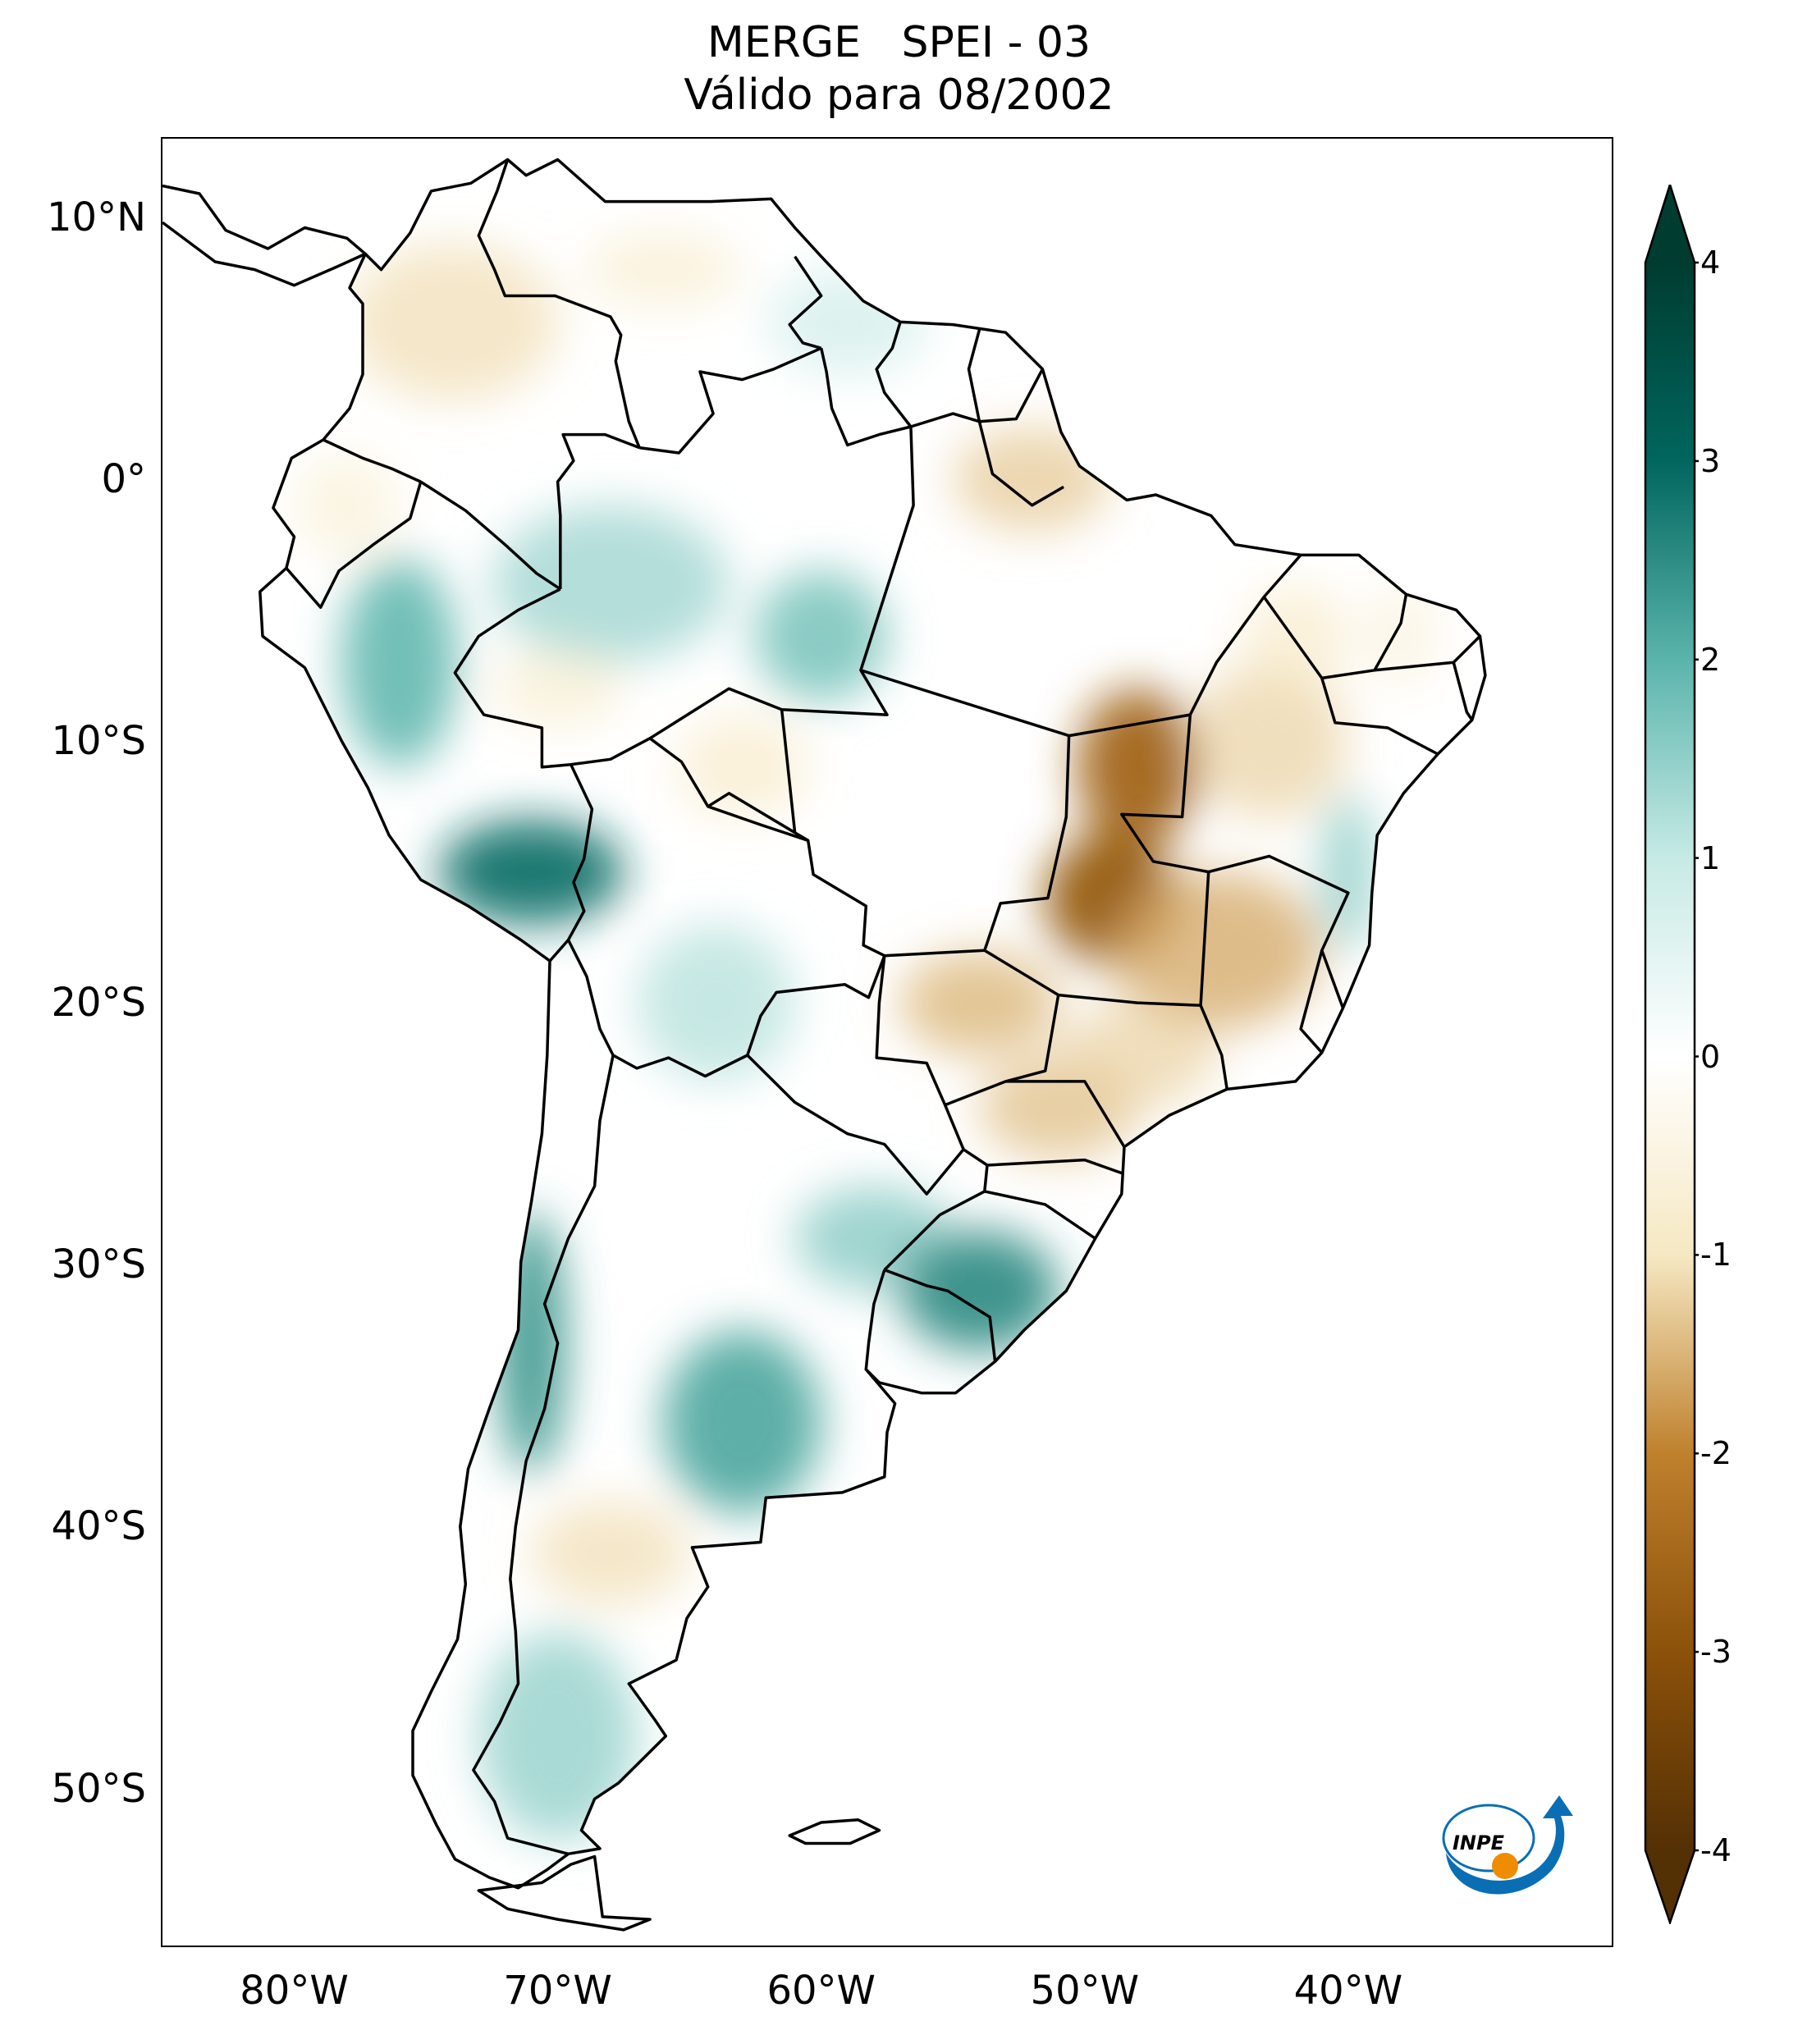 This screenshot has height=2044, width=1798. I want to click on colorbar-extend-bottom, so click(1670, 1886).